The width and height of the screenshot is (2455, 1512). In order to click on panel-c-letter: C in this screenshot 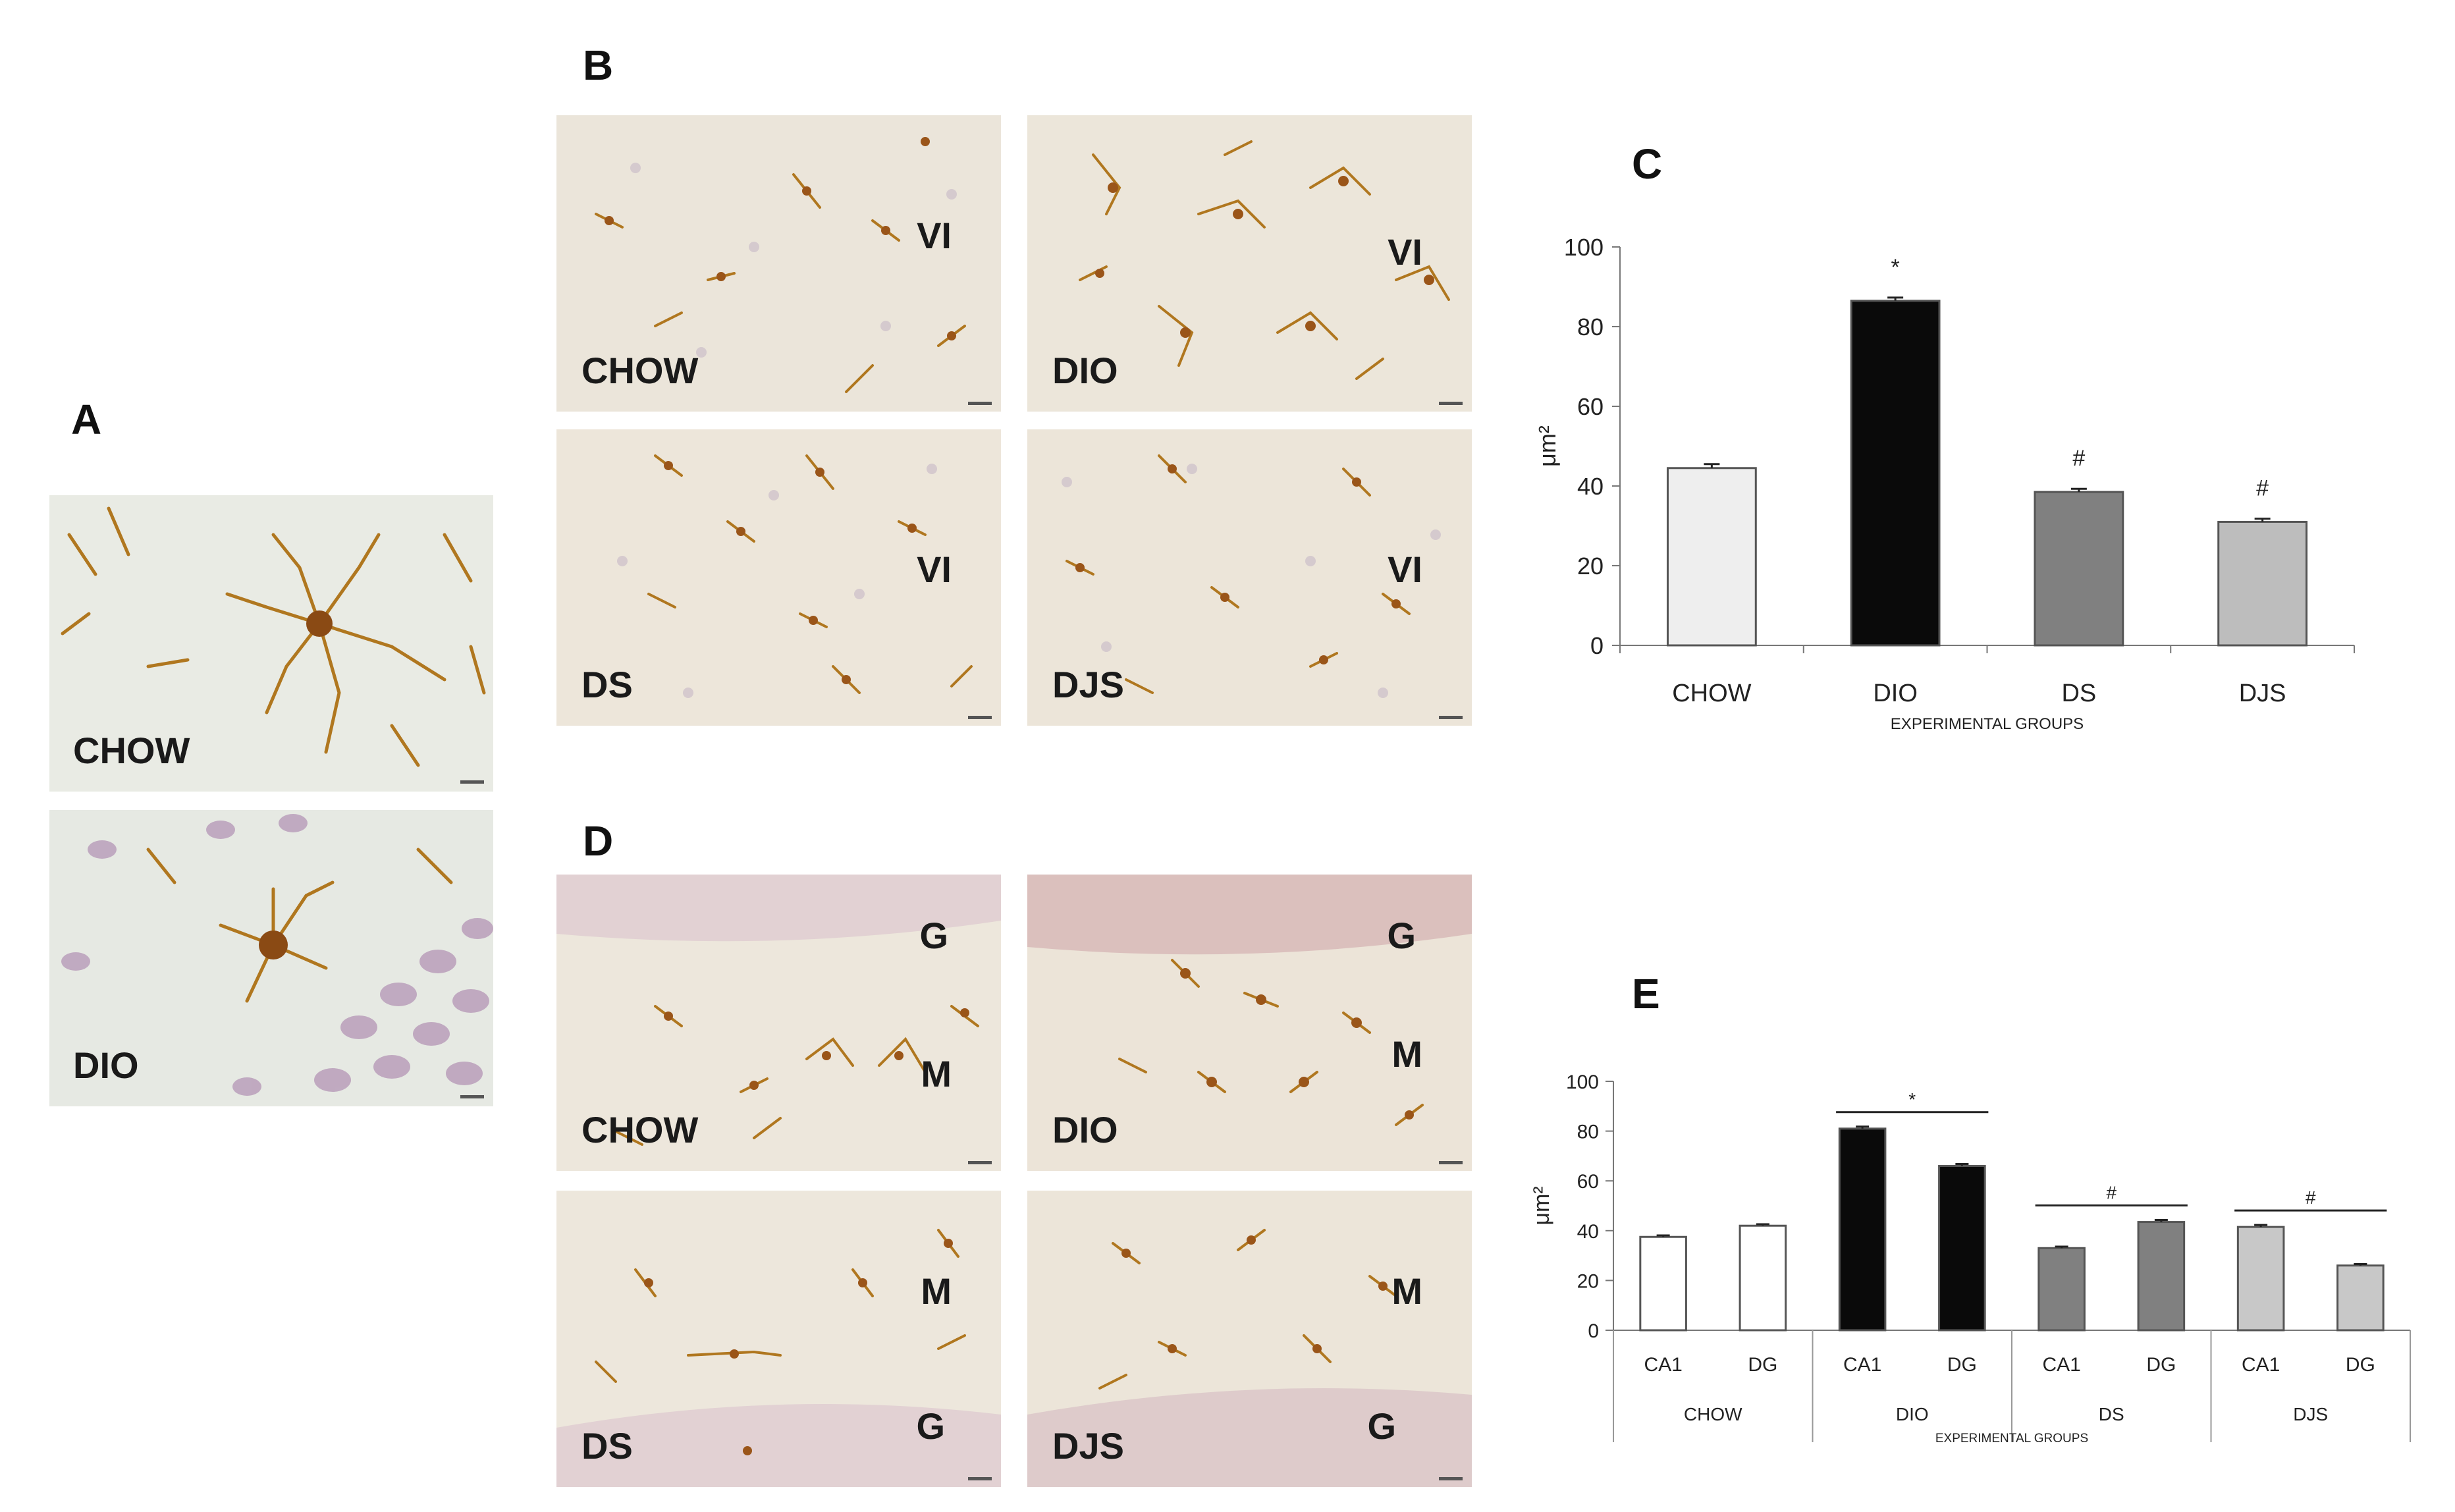, I will do `click(1647, 164)`.